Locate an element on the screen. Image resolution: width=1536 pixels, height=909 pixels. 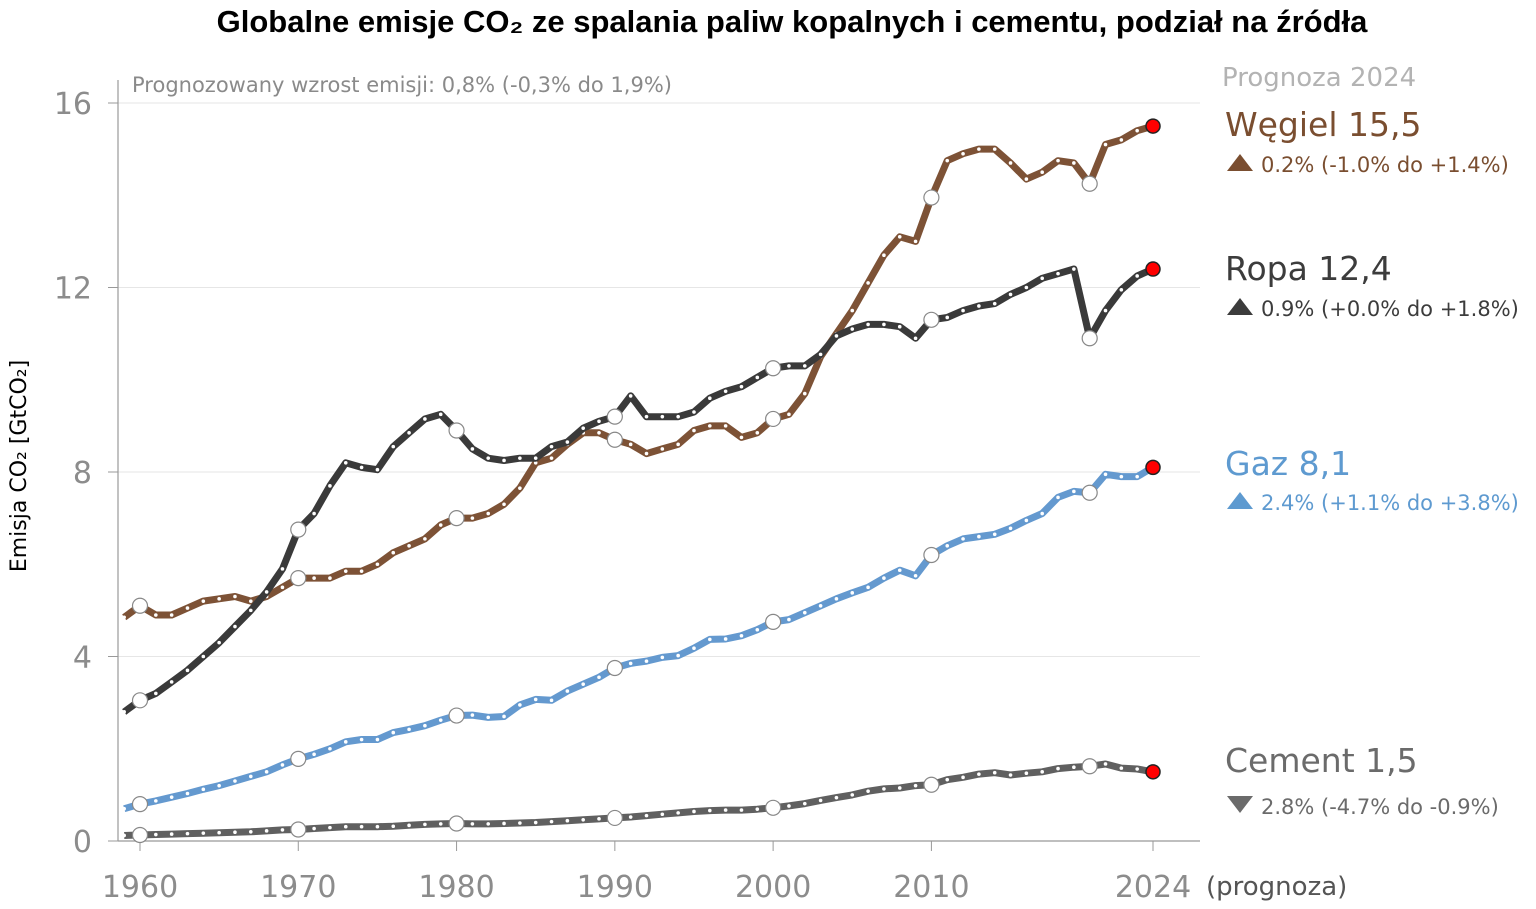
series-change: 0.2% (-1.0% do +1.4%) is located at coordinates (1385, 165).